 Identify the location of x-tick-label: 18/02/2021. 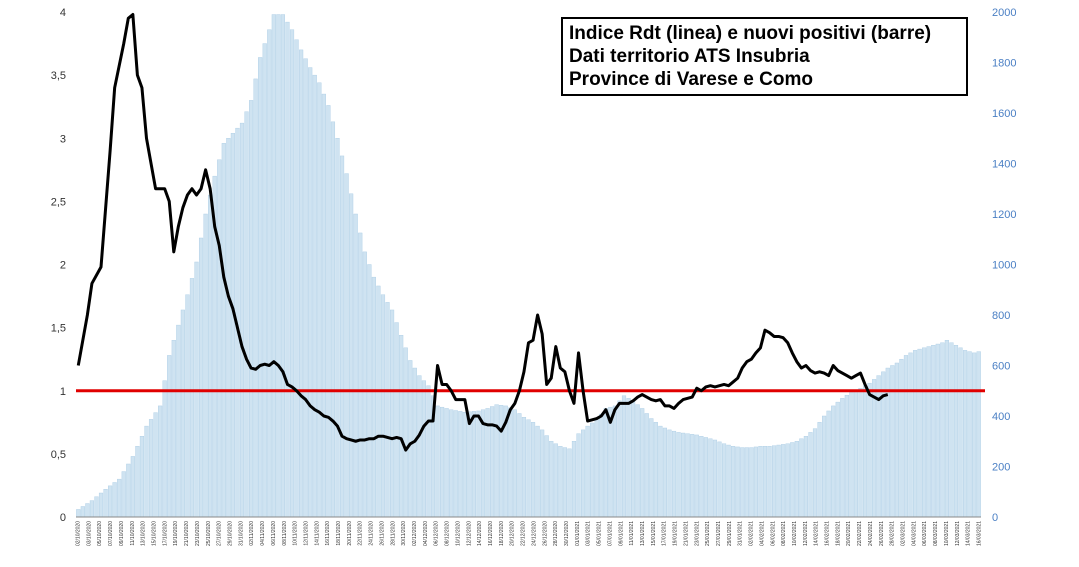
(838, 533).